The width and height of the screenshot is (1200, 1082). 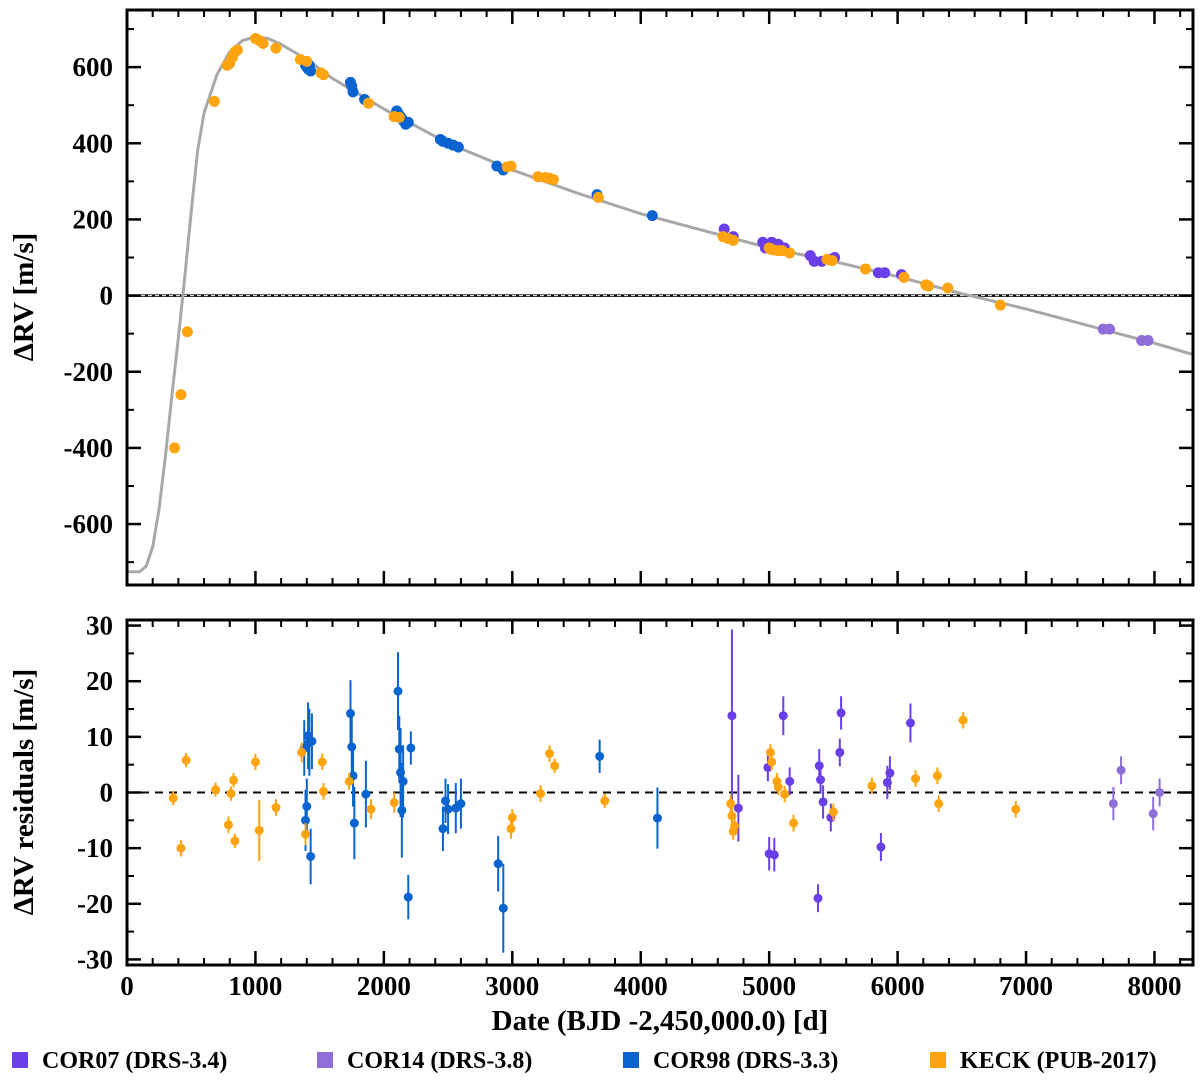 I want to click on legend-label: KECK (PUB-2017), so click(x=1058, y=1061).